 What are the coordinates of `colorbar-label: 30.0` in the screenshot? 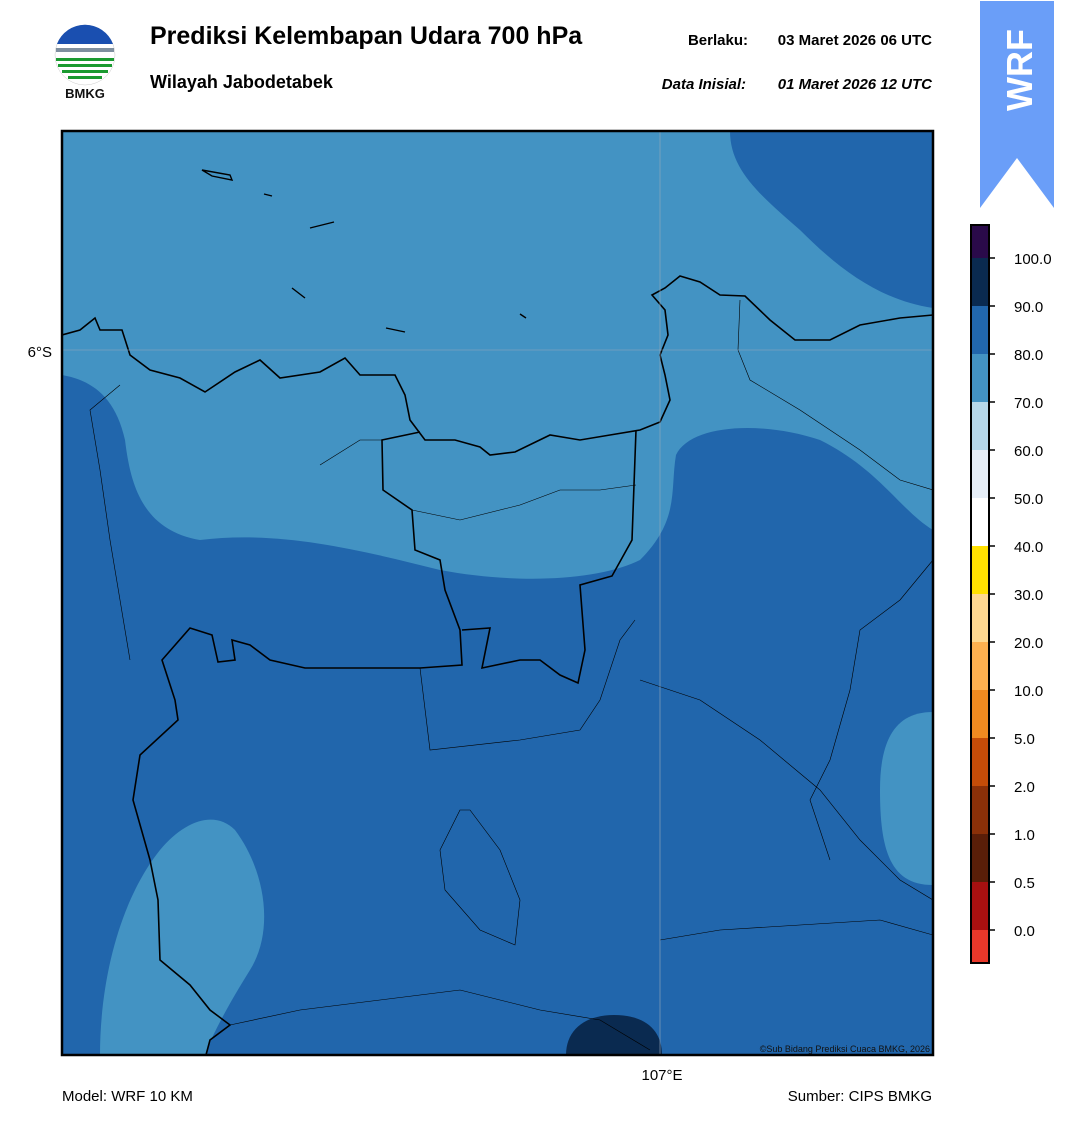 It's located at (1028, 595).